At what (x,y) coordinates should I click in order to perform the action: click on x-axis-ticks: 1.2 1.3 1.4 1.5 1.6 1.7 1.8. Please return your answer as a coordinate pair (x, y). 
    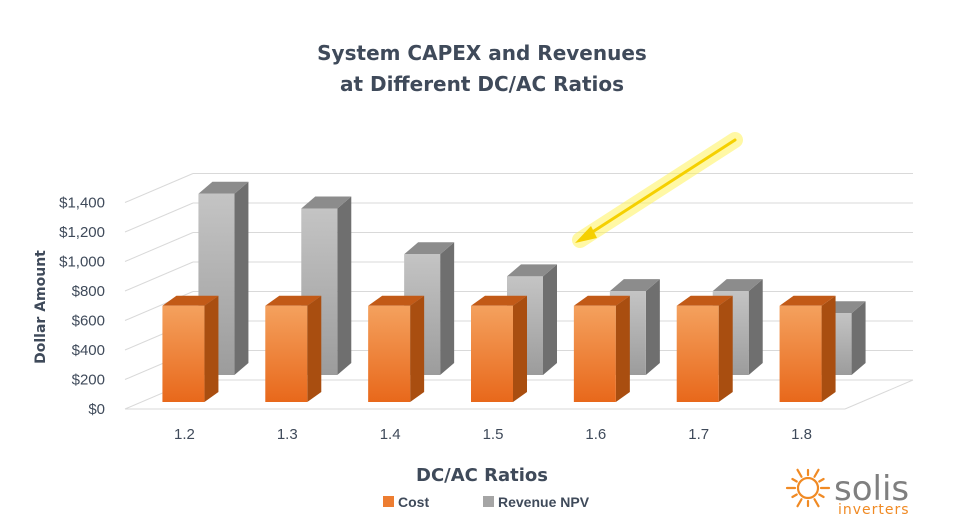
    Looking at the image, I should click on (493, 434).